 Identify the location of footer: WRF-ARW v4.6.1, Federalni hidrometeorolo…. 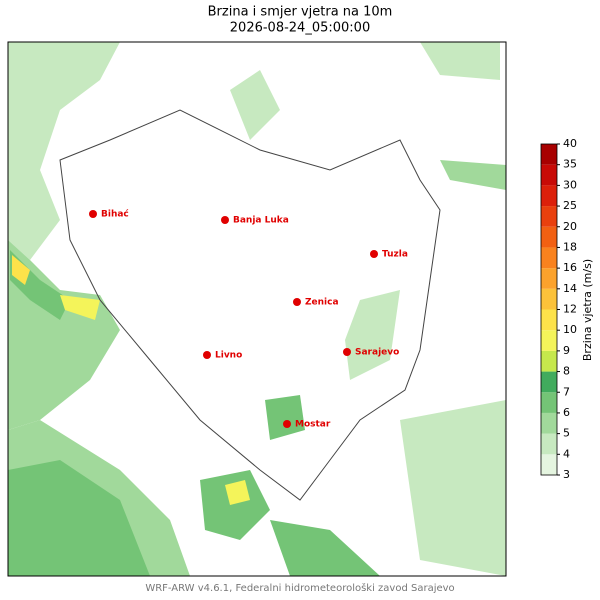
(299, 588).